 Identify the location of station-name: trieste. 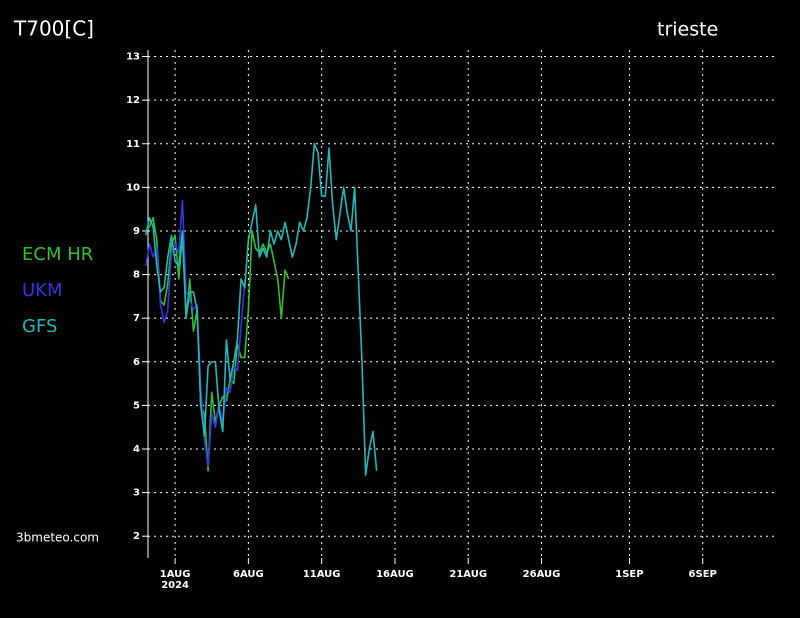
(687, 30).